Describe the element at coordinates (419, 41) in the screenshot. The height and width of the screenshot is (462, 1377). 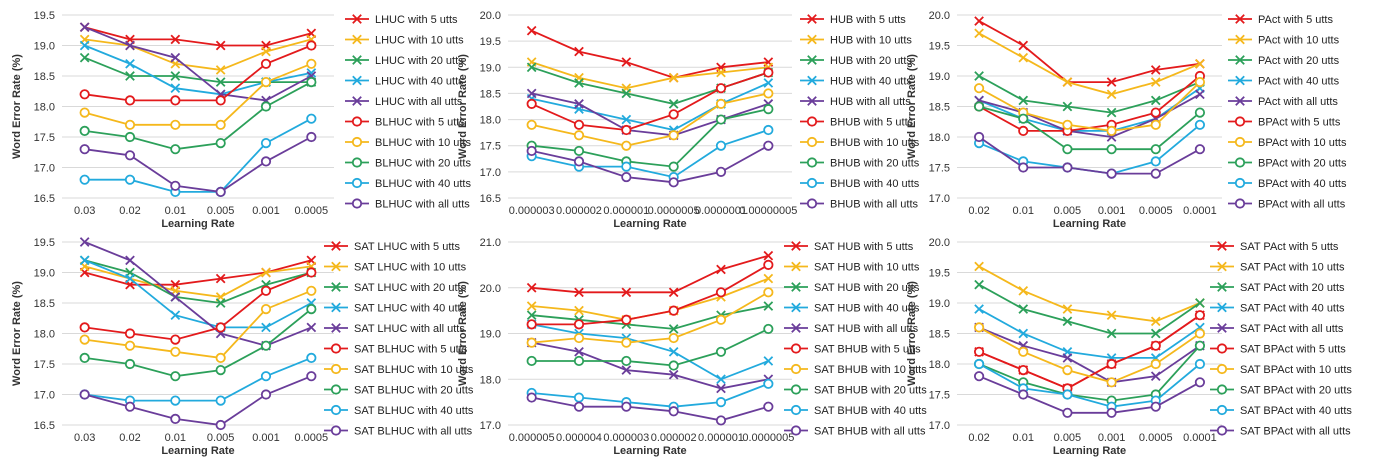
I see `legend-label: LHUC with 10 utts` at that location.